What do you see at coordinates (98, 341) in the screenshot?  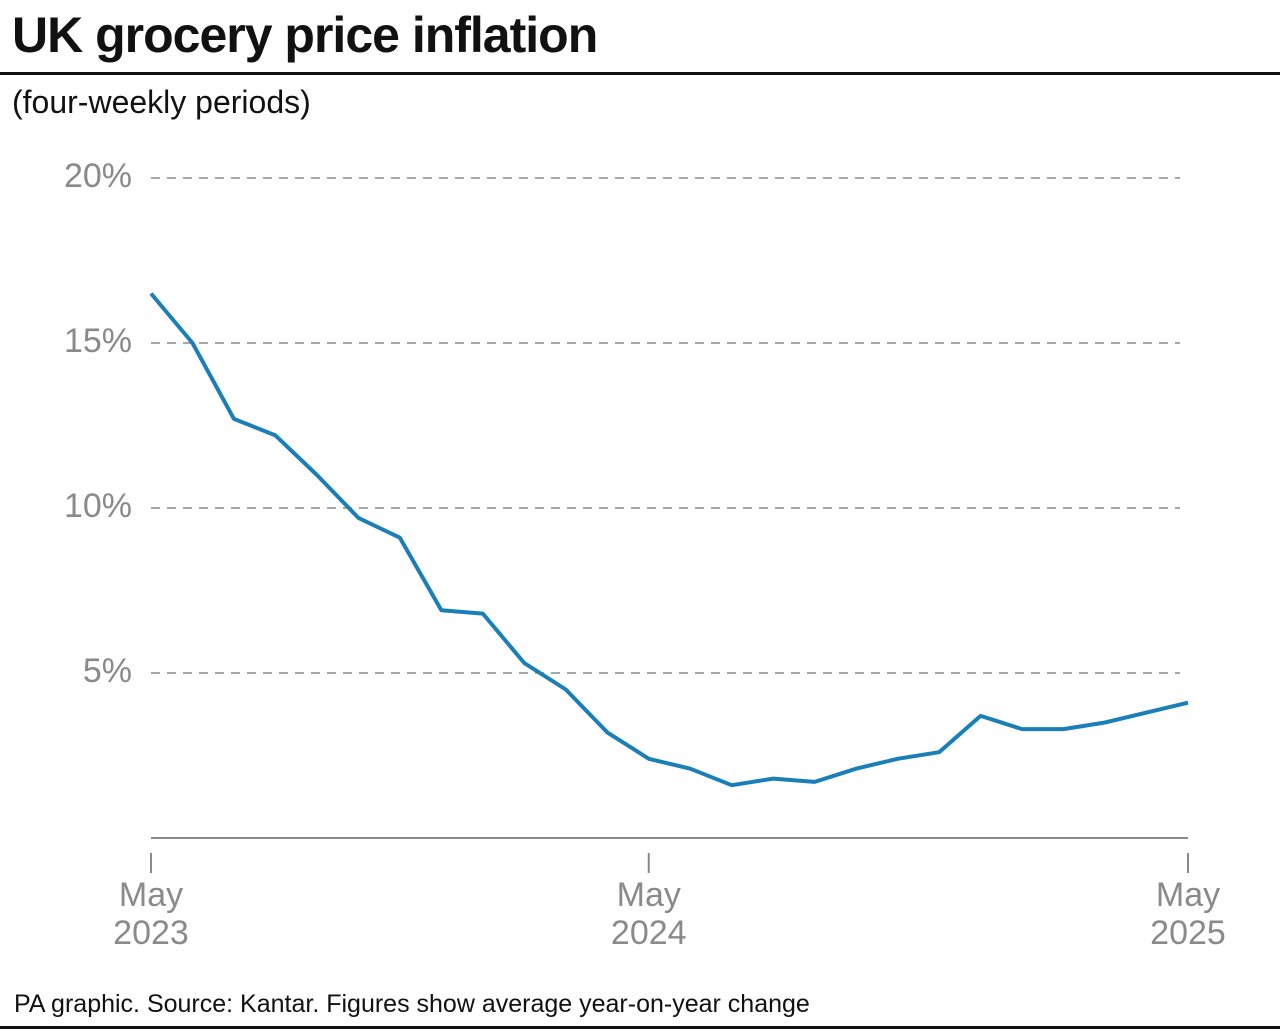 I see `y-tick-label: 15%` at bounding box center [98, 341].